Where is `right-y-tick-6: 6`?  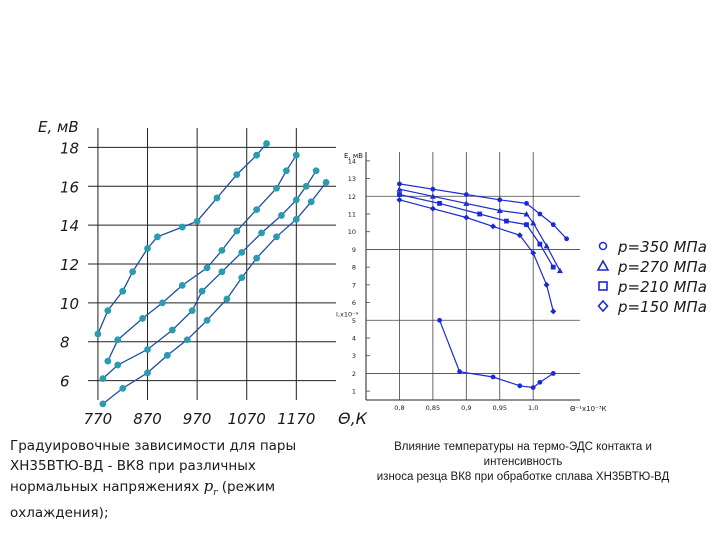
right-y-tick-6: 6 is located at coordinates (354, 303).